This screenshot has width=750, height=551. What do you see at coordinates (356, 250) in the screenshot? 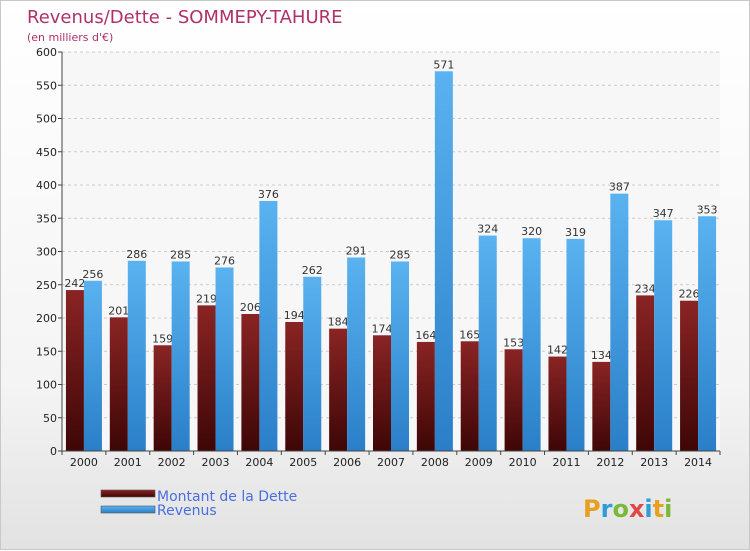
I see `data-label: 291` at bounding box center [356, 250].